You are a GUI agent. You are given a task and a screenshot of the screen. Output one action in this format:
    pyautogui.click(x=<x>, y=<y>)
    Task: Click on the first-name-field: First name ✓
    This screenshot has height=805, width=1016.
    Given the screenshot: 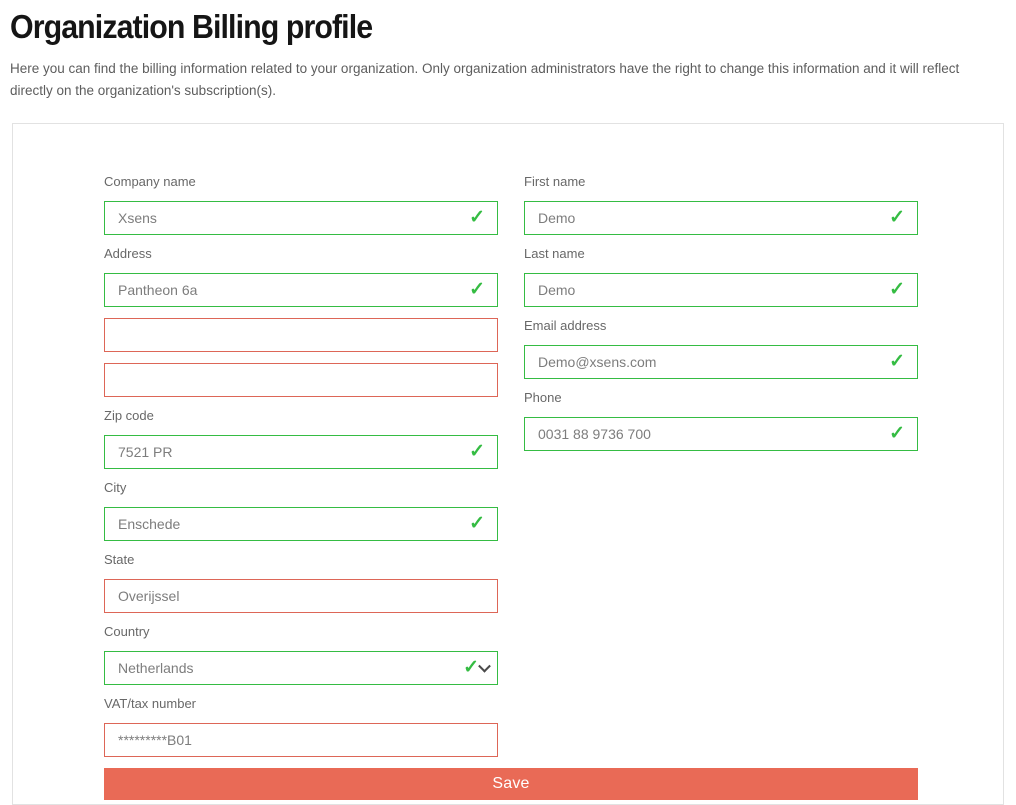 What is the action you would take?
    pyautogui.click(x=721, y=204)
    